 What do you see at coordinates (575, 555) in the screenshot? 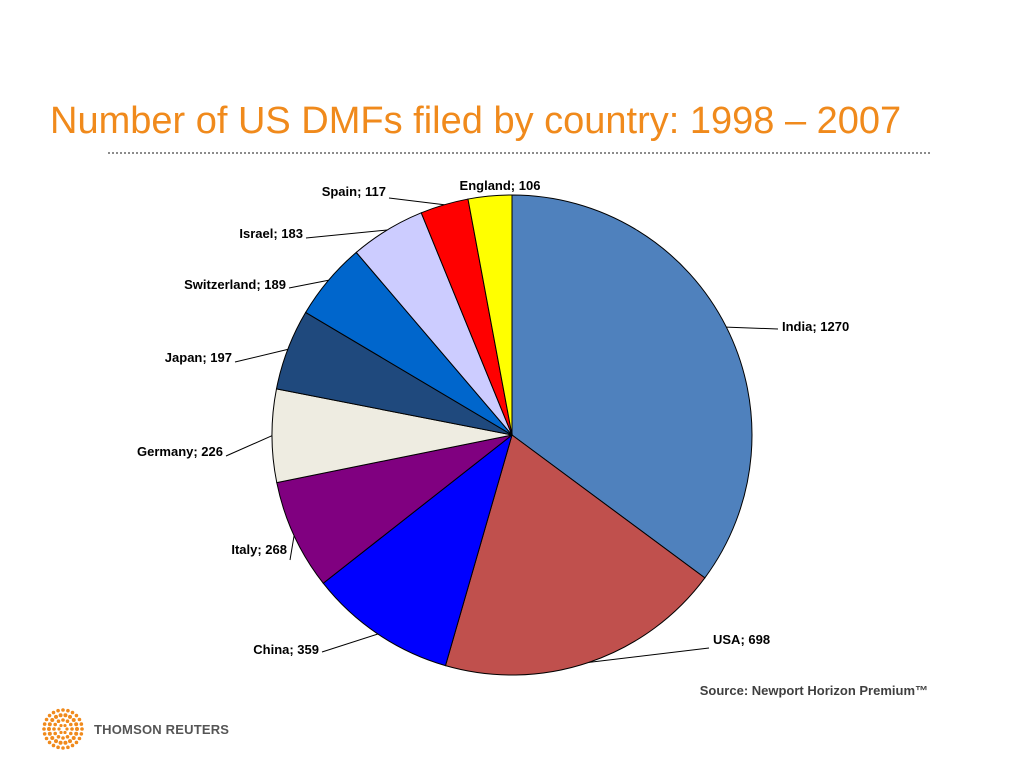
I see `pie-slice-usa` at bounding box center [575, 555].